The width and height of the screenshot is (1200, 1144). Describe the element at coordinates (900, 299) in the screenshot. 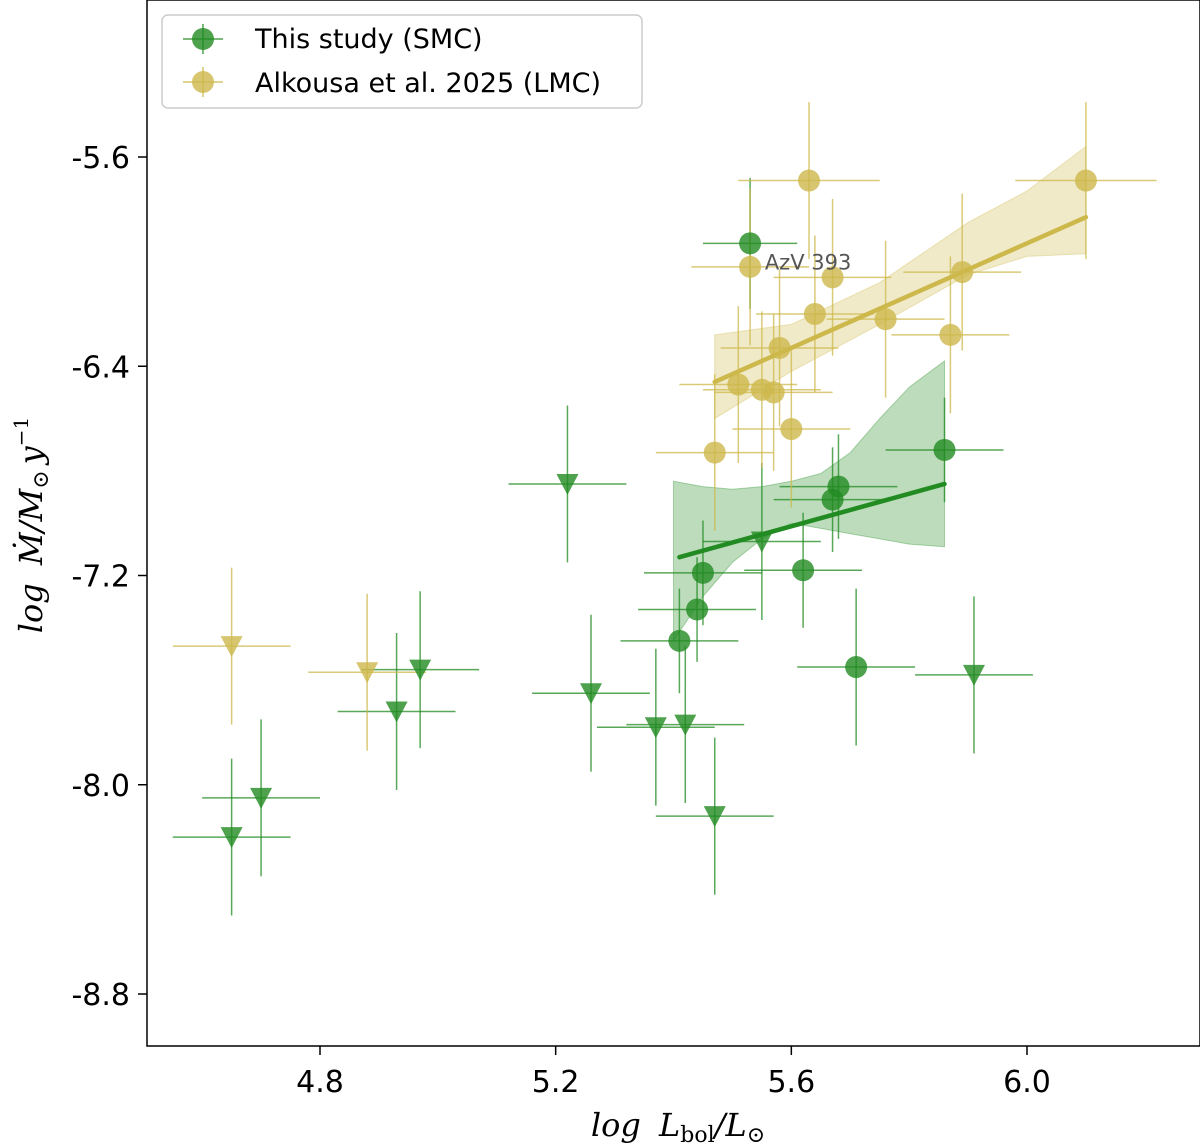

I see `fit-line-lmc` at that location.